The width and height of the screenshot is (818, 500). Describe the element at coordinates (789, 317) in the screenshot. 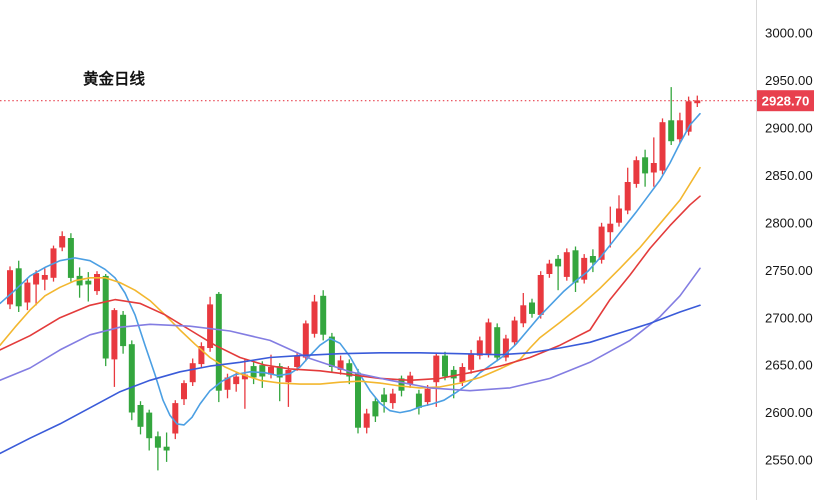

I see `y-axis-label: 2700.00` at that location.